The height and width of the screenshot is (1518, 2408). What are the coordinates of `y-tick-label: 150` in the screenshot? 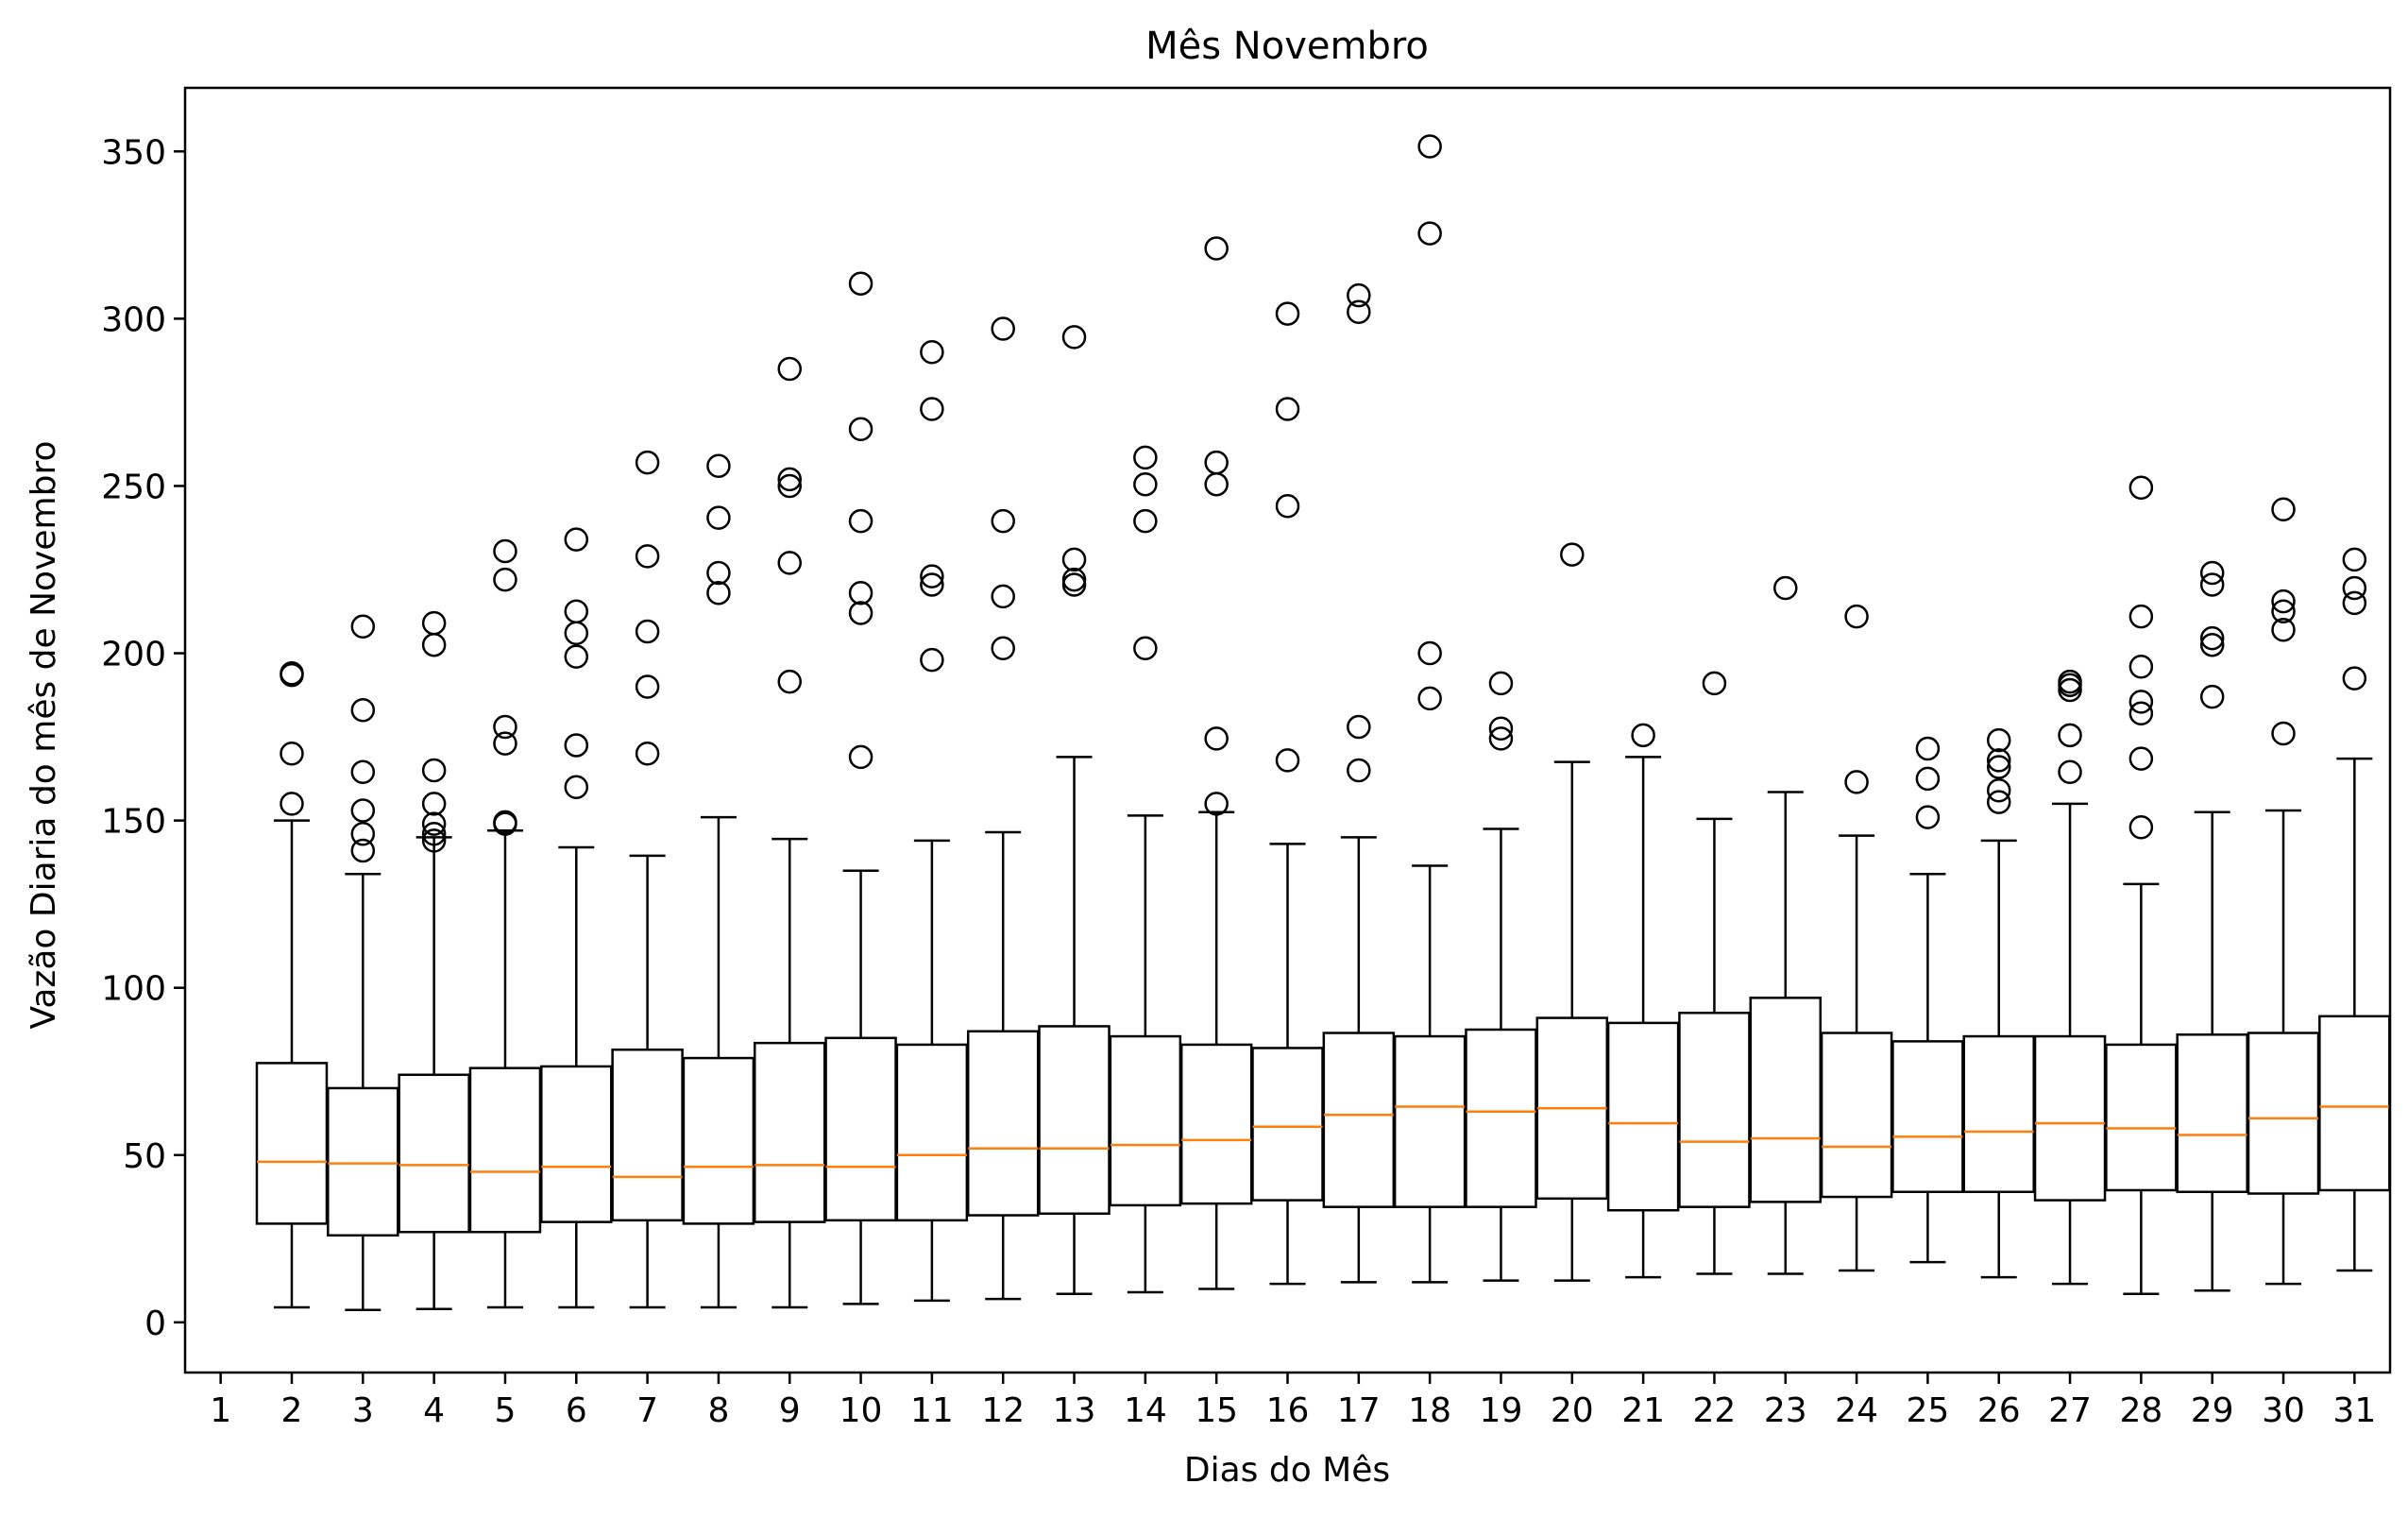 It's located at (133, 823).